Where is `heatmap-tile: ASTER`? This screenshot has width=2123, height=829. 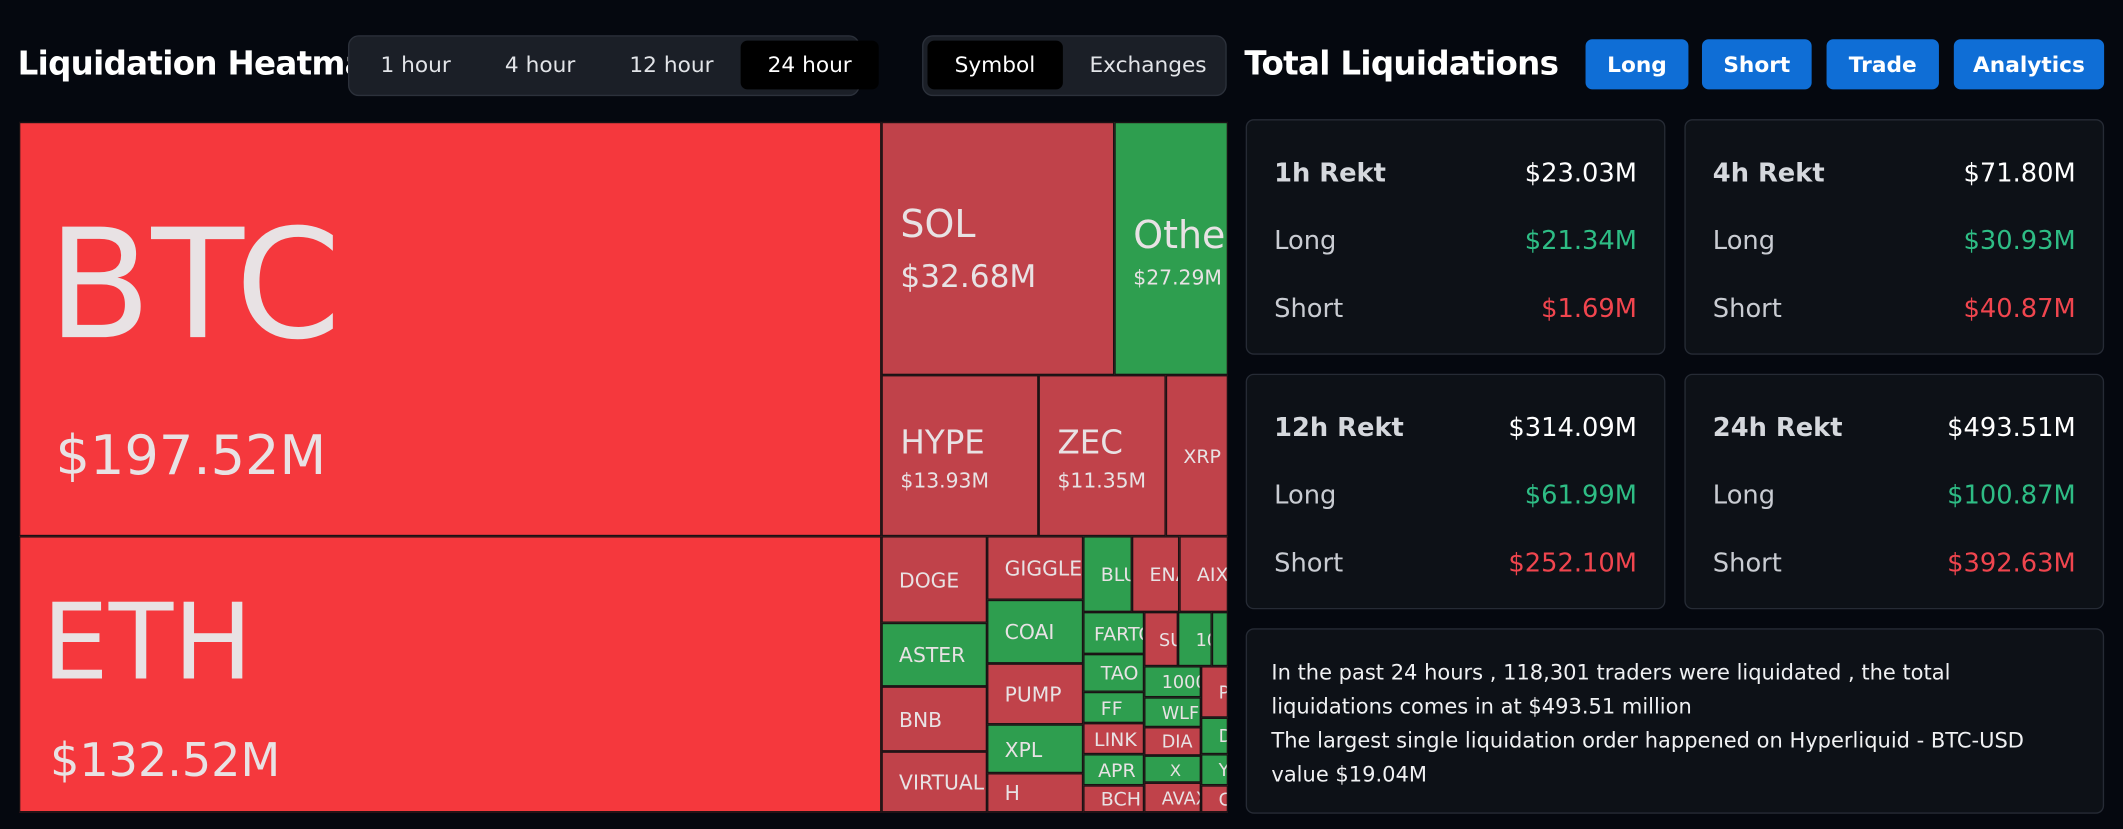 heatmap-tile: ASTER is located at coordinates (934, 654).